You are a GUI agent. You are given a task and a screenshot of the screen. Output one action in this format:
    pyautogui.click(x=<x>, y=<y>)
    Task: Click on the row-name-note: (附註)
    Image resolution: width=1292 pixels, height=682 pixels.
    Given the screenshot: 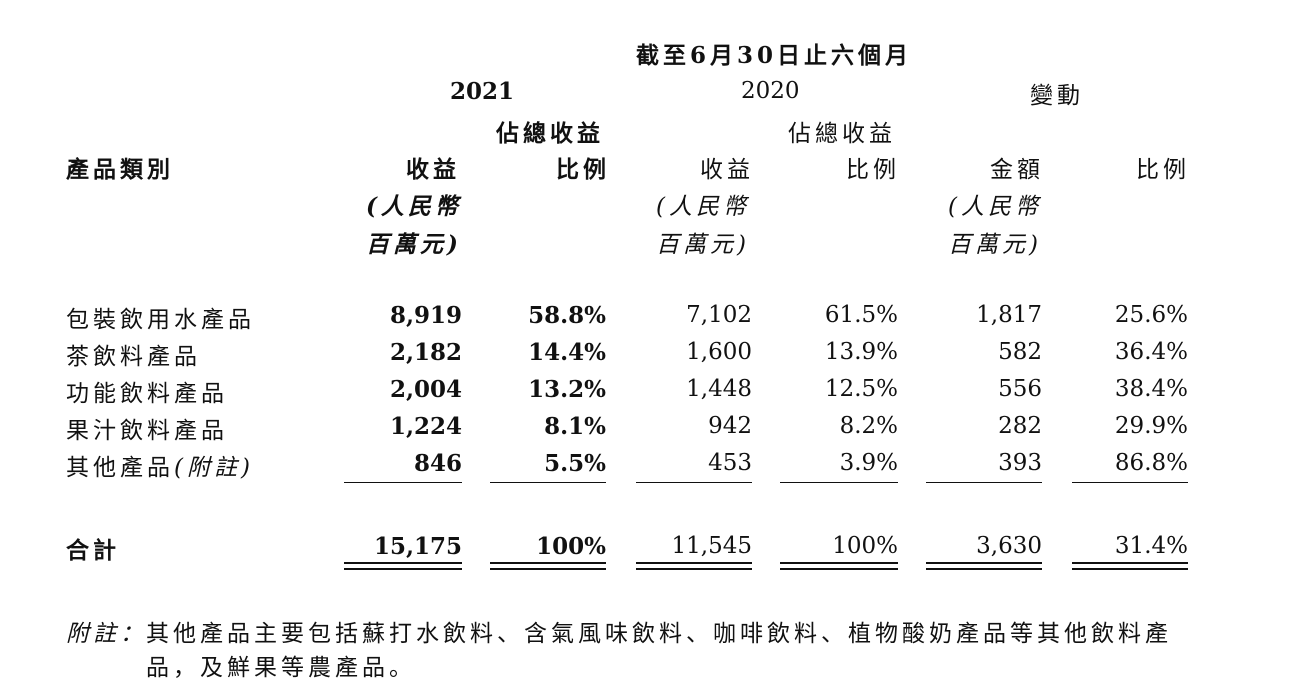 What is the action you would take?
    pyautogui.click(x=214, y=468)
    